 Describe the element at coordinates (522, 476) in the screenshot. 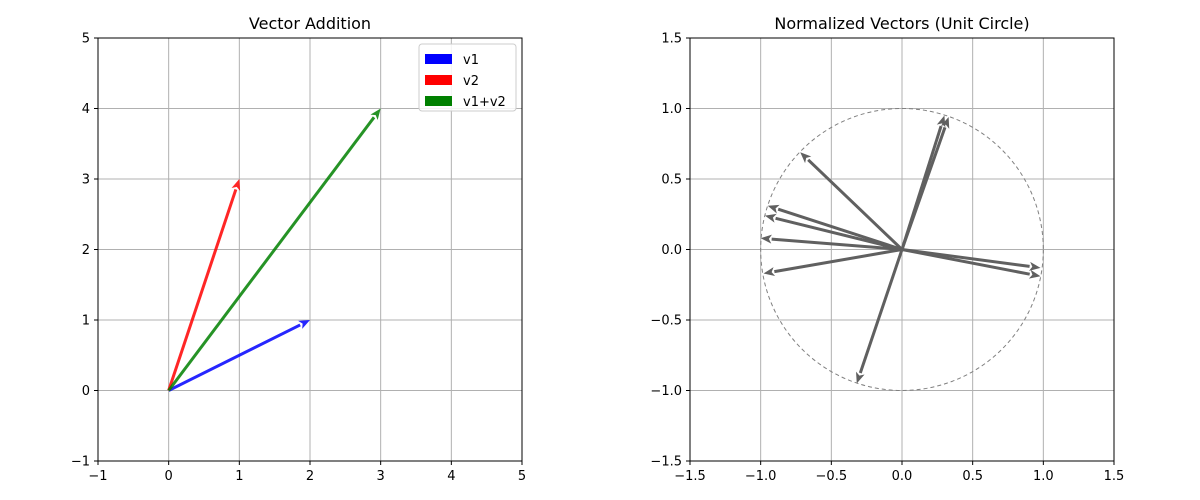

I see `x-tick-label: 5` at that location.